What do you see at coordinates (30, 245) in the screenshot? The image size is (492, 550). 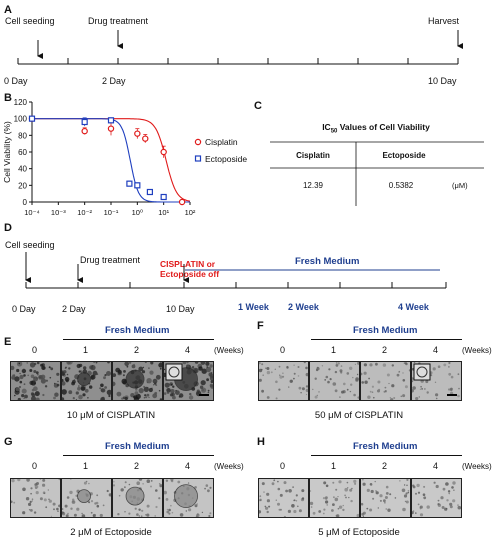 I see `timeline-d-seeding-label: Cell seeding` at bounding box center [30, 245].